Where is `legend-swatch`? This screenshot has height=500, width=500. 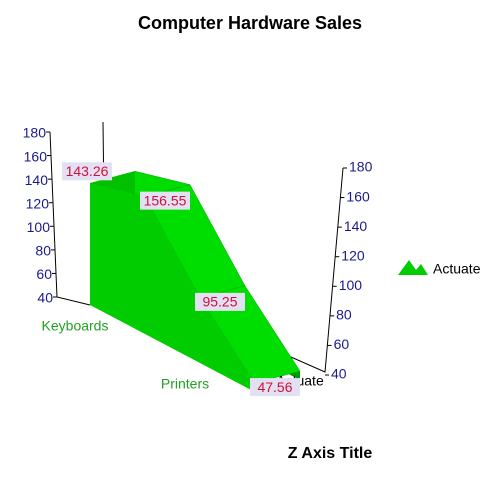
legend-swatch is located at coordinates (413, 267).